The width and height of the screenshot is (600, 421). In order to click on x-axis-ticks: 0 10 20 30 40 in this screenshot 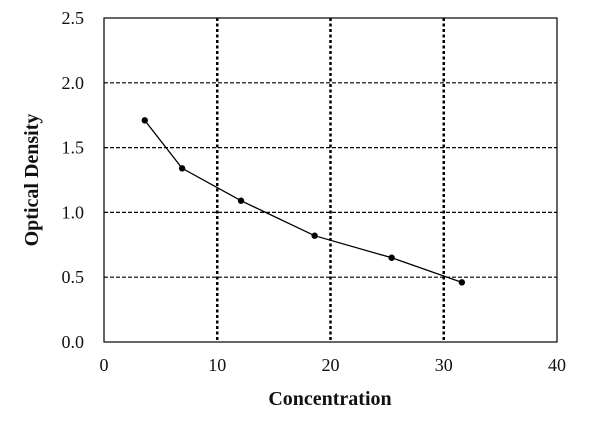, I will do `click(333, 365)`.